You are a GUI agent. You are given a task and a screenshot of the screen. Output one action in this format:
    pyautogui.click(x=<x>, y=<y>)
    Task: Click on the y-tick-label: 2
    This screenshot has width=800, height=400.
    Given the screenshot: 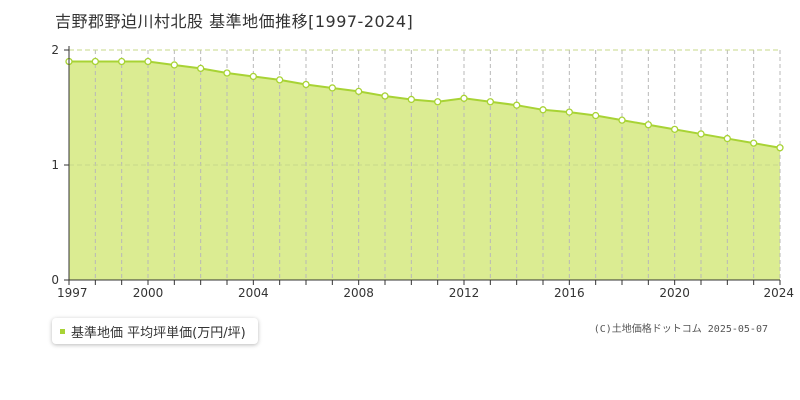 What is the action you would take?
    pyautogui.click(x=55, y=50)
    